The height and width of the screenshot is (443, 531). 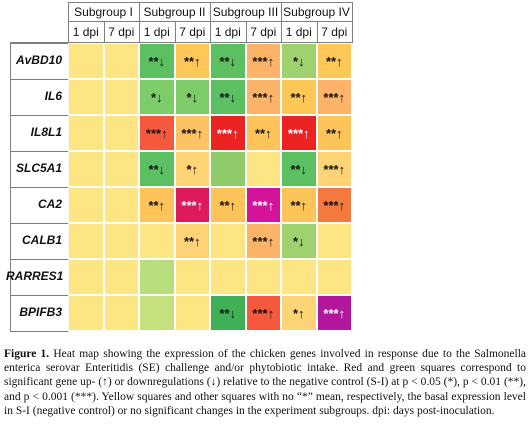 What do you see at coordinates (27, 354) in the screenshot?
I see `caption-label: Figure 1.` at bounding box center [27, 354].